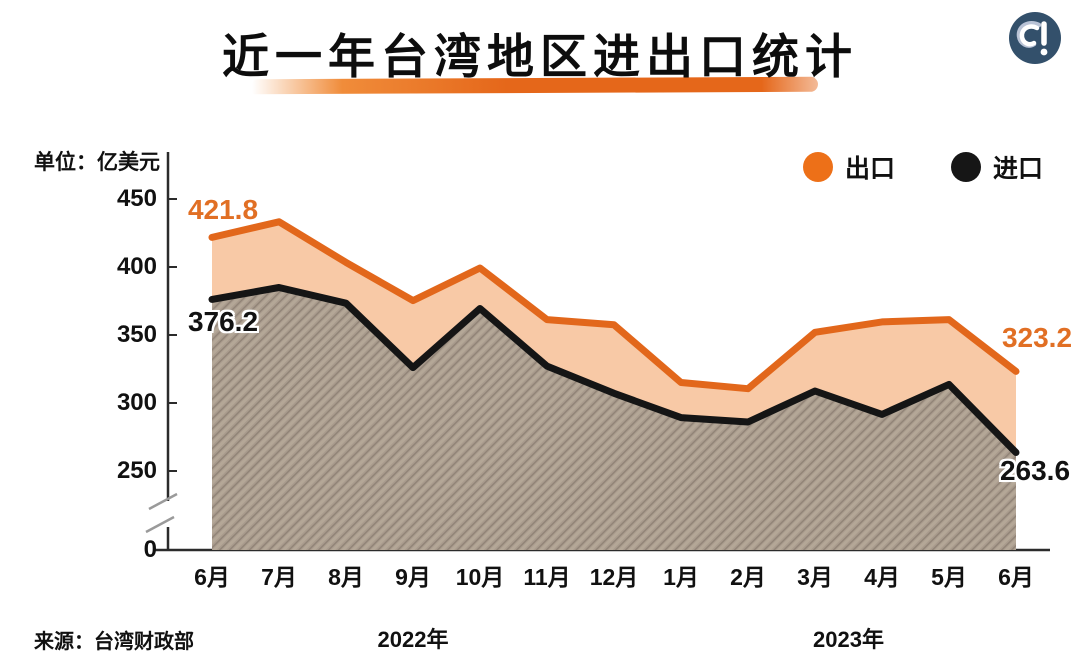 This screenshot has width=1080, height=660. Describe the element at coordinates (818, 167) in the screenshot. I see `export-dot-icon` at that location.